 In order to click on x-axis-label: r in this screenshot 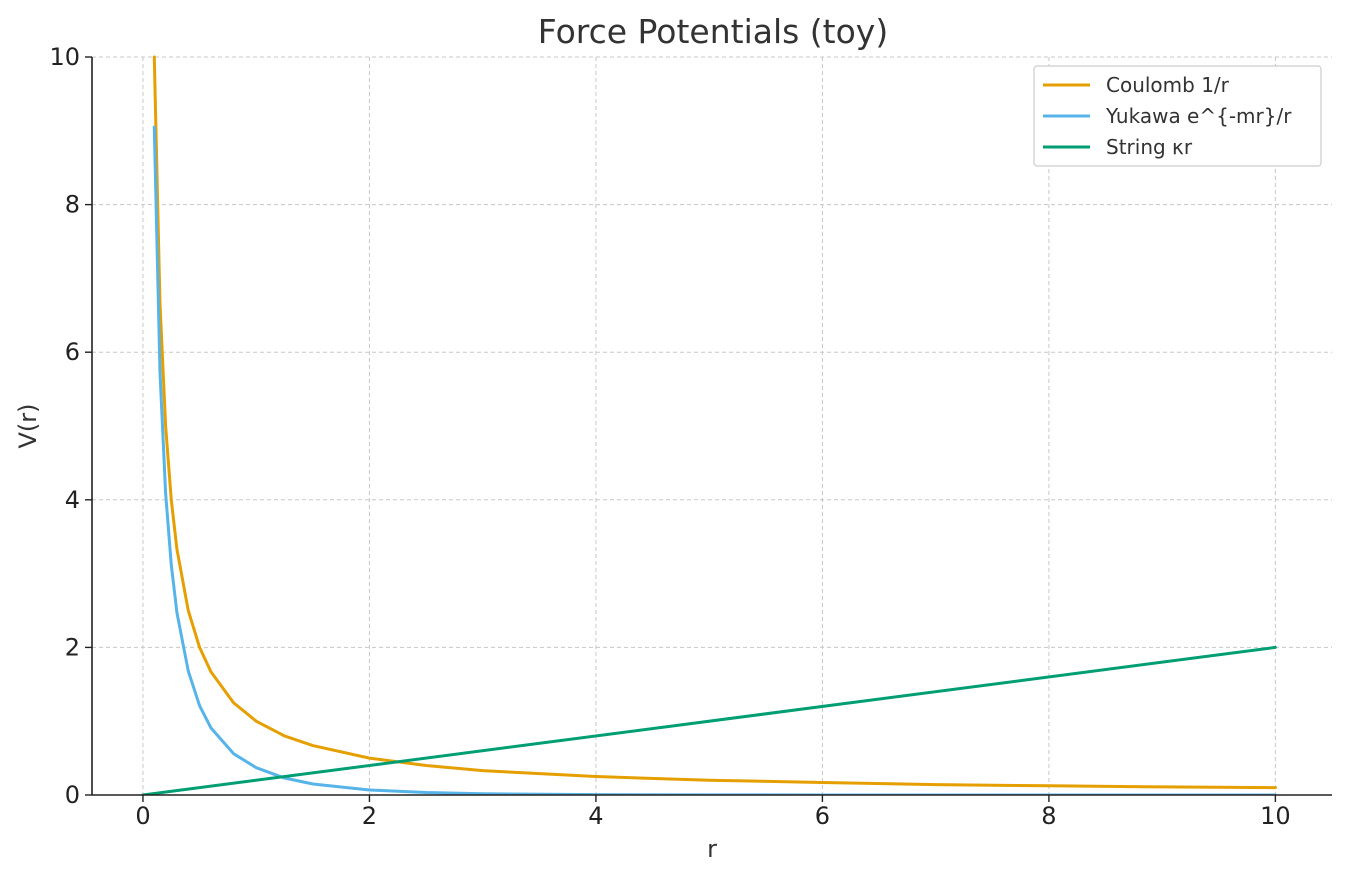, I will do `click(712, 849)`.